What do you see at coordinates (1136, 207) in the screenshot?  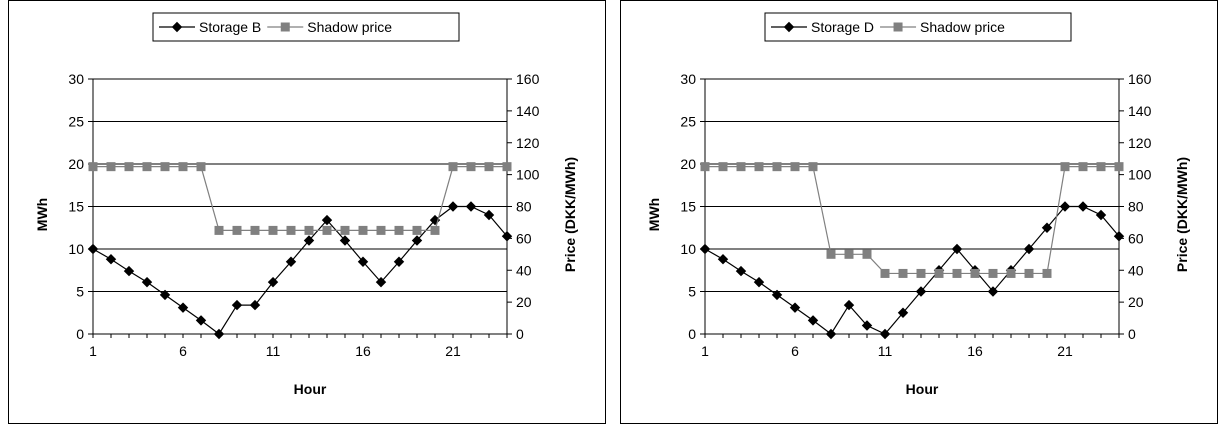 I see `y2-tick-label: 80` at bounding box center [1136, 207].